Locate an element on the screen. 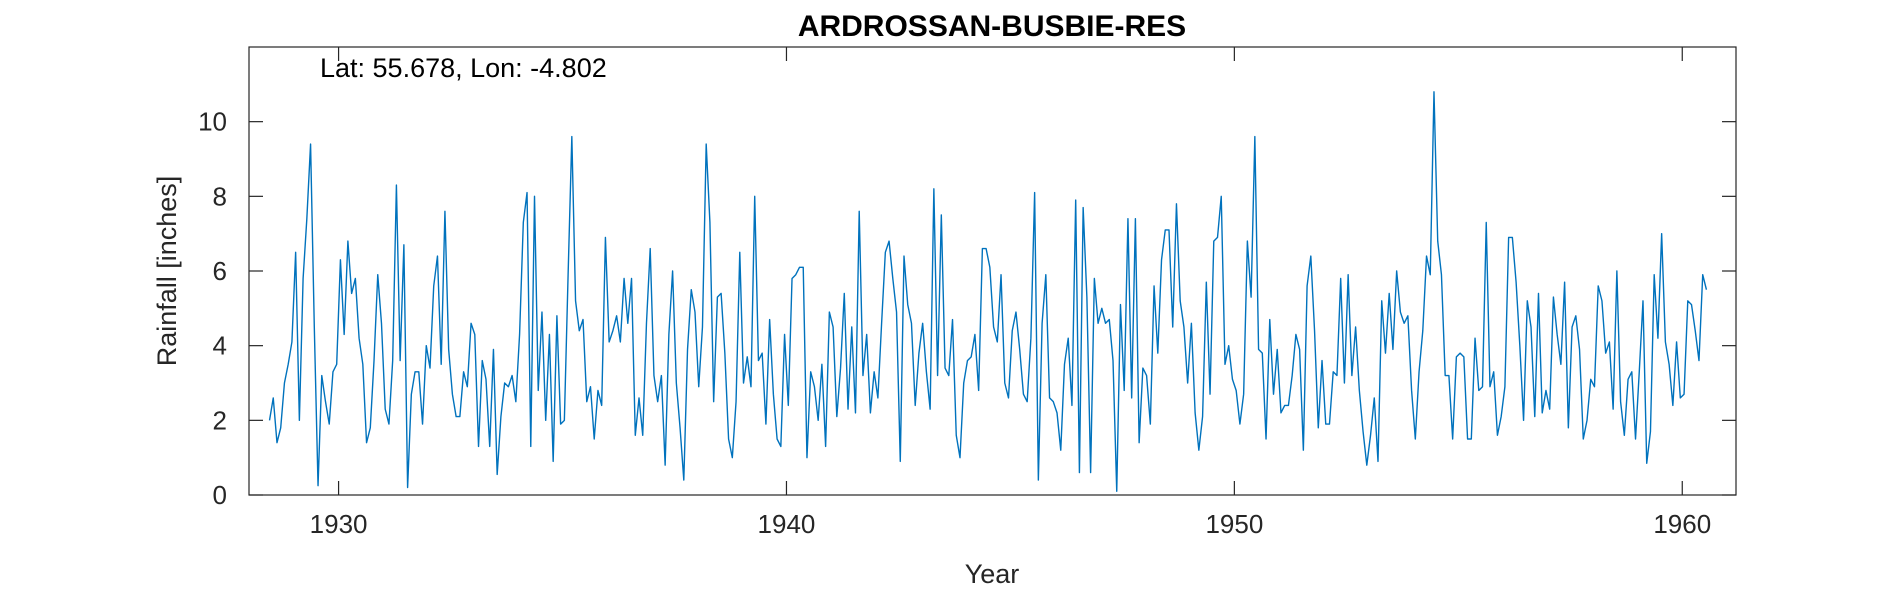 This screenshot has height=591, width=1890. x-tick-label: 1960 is located at coordinates (1682, 524).